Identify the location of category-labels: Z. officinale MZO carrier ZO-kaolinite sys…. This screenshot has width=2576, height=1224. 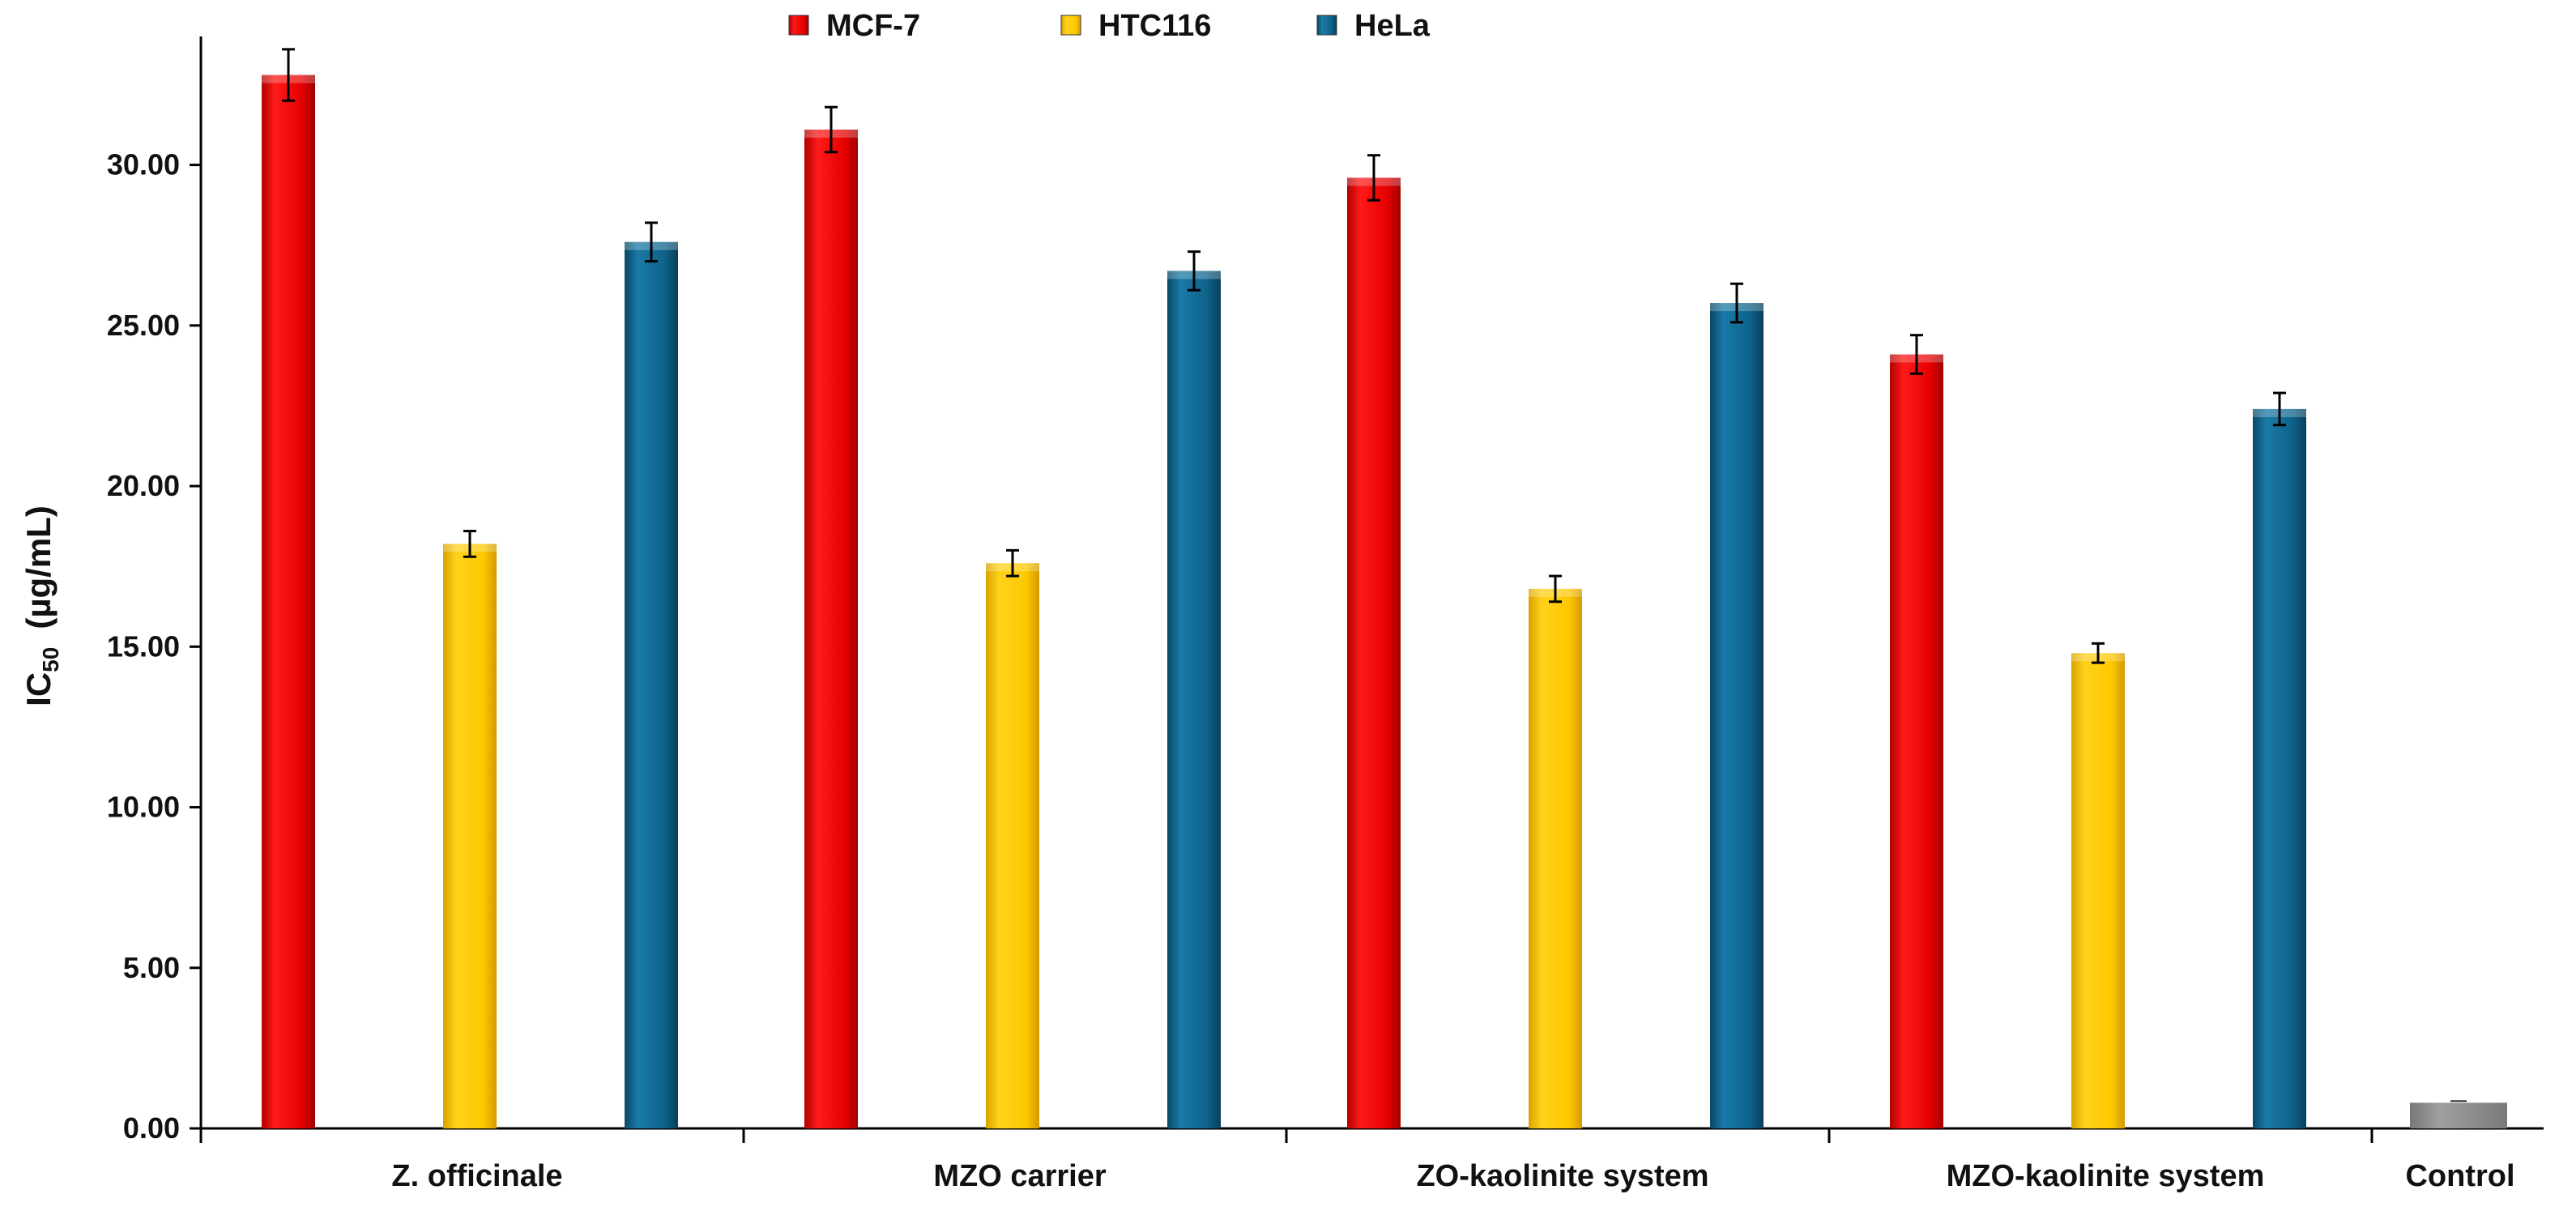
(1452, 1176).